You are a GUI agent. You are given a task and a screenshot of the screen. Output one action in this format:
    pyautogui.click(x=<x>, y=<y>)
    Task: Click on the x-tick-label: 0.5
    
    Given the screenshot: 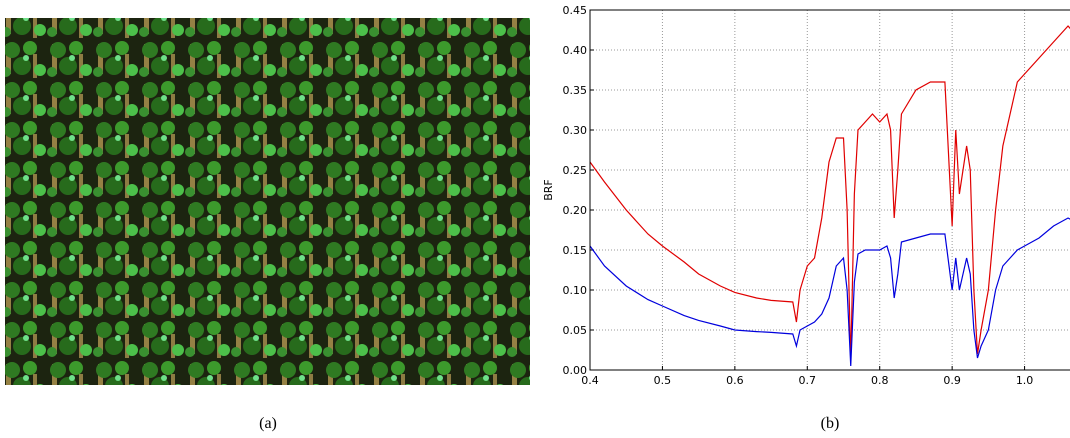 What is the action you would take?
    pyautogui.click(x=663, y=380)
    